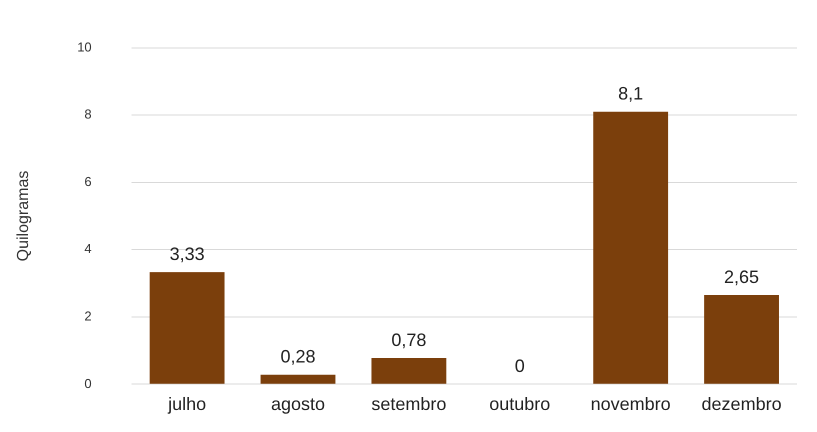  What do you see at coordinates (298, 356) in the screenshot?
I see `data-label: 0,28` at bounding box center [298, 356].